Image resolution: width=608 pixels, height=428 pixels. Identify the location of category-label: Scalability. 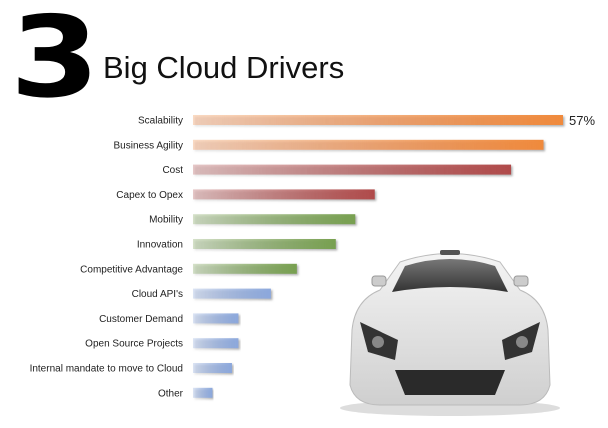
(160, 121).